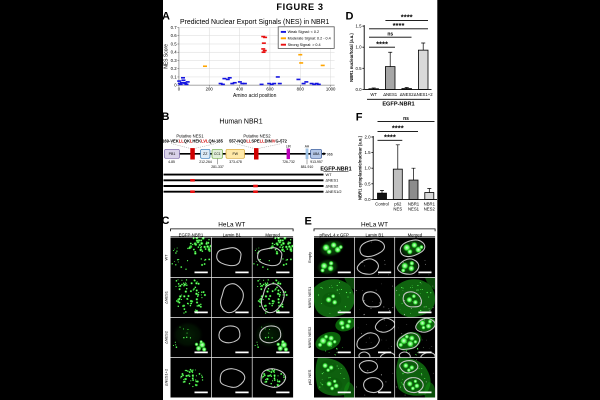 The width and height of the screenshot is (600, 400). I want to click on svg-text: NBR1 nuclear/total (a.u.), so click(351, 57).